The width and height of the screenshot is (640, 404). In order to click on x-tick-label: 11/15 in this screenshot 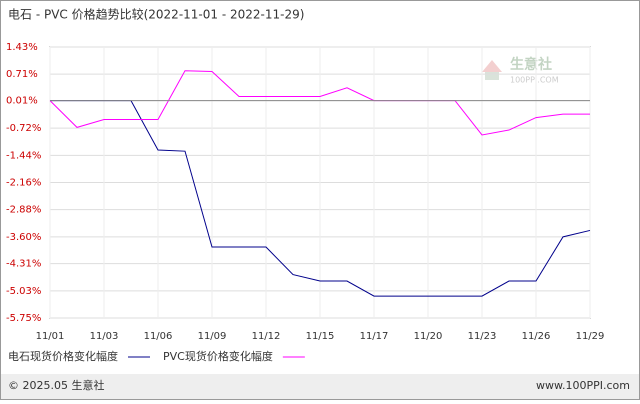, I will do `click(320, 336)`.